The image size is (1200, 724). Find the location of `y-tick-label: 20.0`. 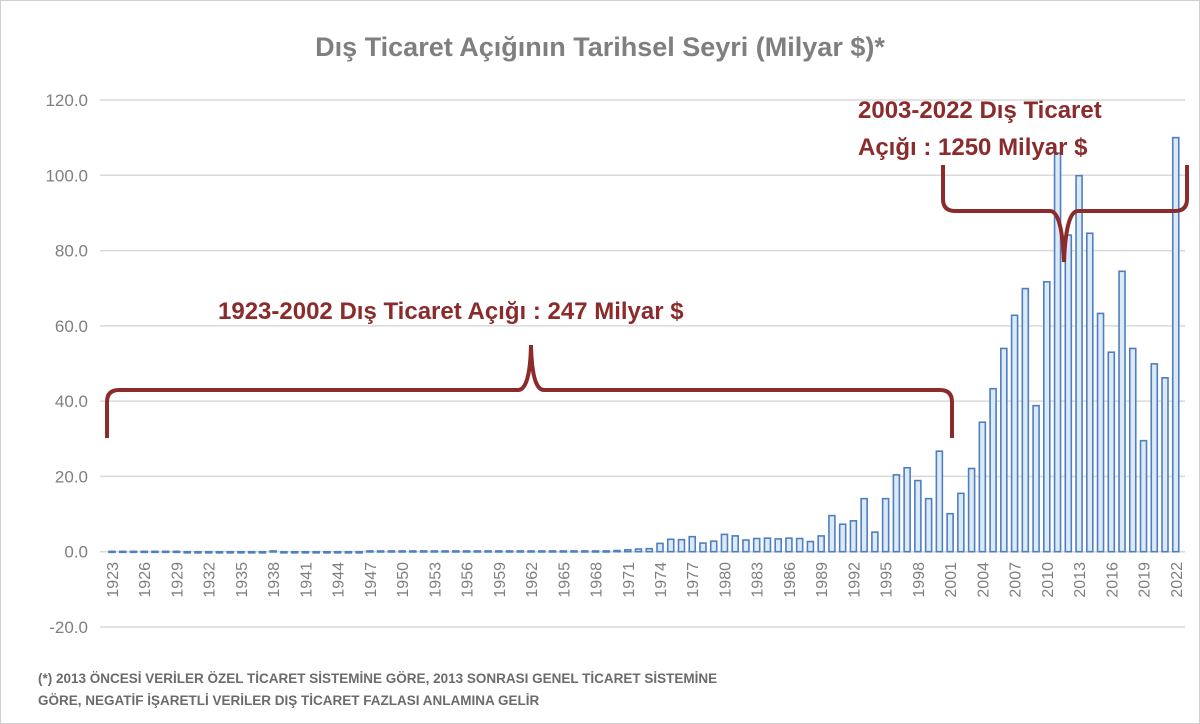

y-tick-label: 20.0 is located at coordinates (71, 476).